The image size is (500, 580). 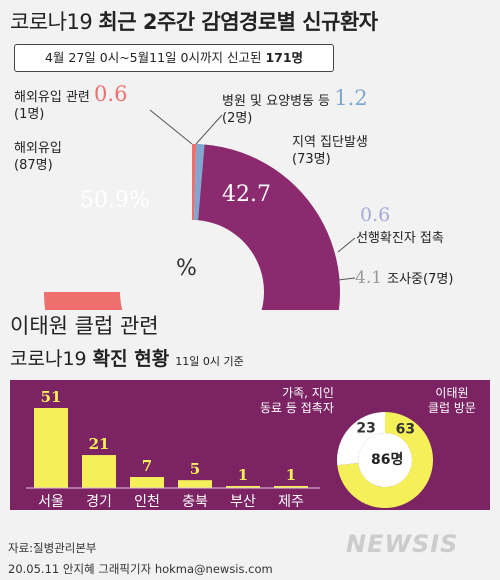 I want to click on pct-investigating: 4.1, so click(x=369, y=278).